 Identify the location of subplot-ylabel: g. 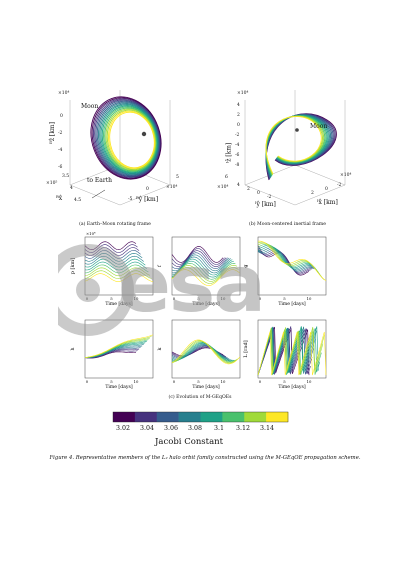
(246, 266).